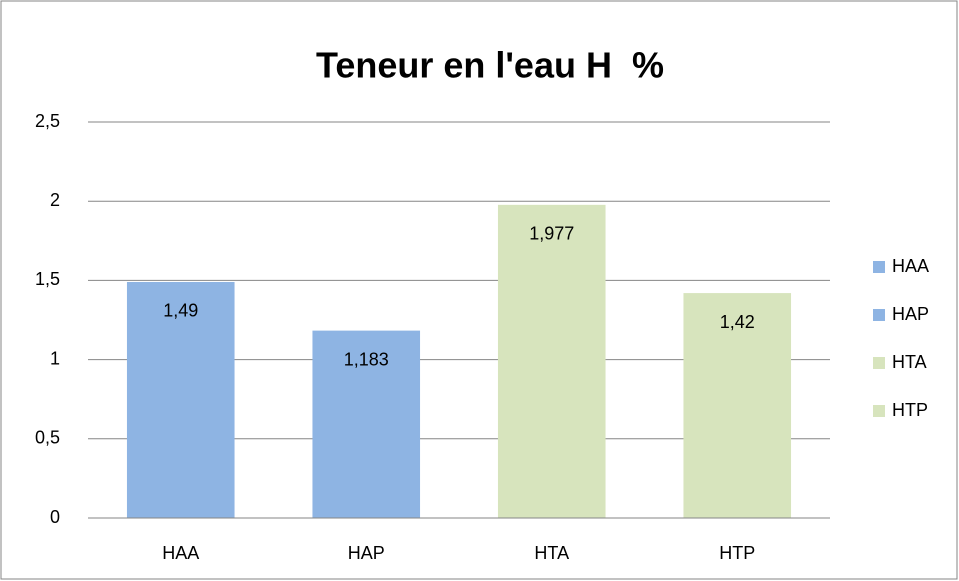 The width and height of the screenshot is (959, 581). What do you see at coordinates (47, 279) in the screenshot?
I see `y-tick-label: 1,5` at bounding box center [47, 279].